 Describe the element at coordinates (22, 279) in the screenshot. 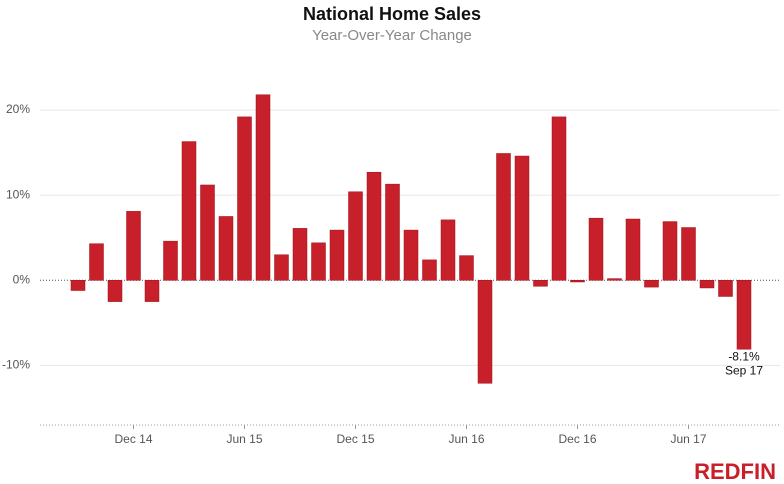

I see `y-tick-label: 0%` at that location.